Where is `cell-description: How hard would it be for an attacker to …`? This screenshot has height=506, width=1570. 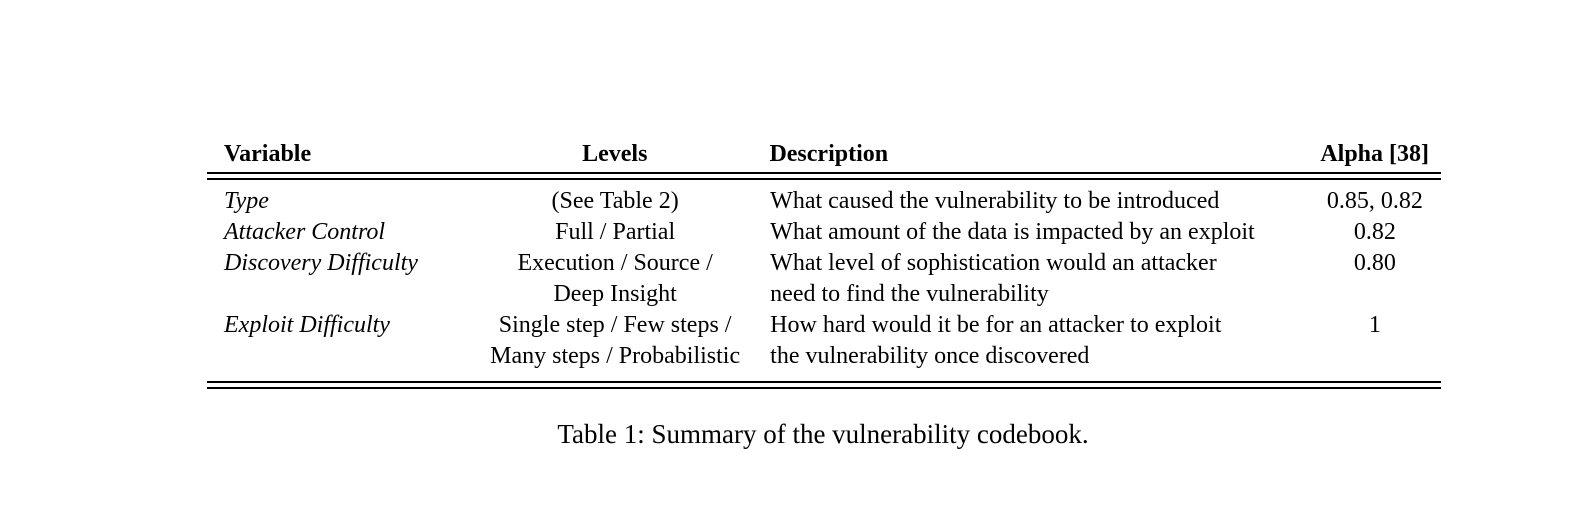
cell-description: How hard would it be for an attacker to … is located at coordinates (1039, 341).